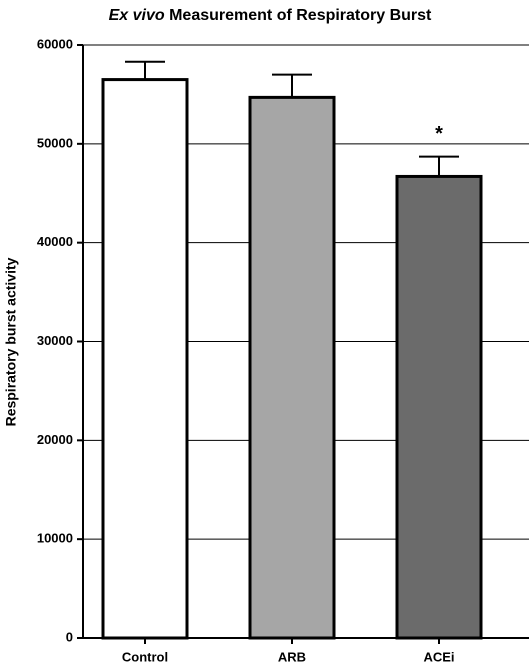 This screenshot has width=529, height=665. Describe the element at coordinates (55, 142) in the screenshot. I see `y-tick-label: 50000` at that location.